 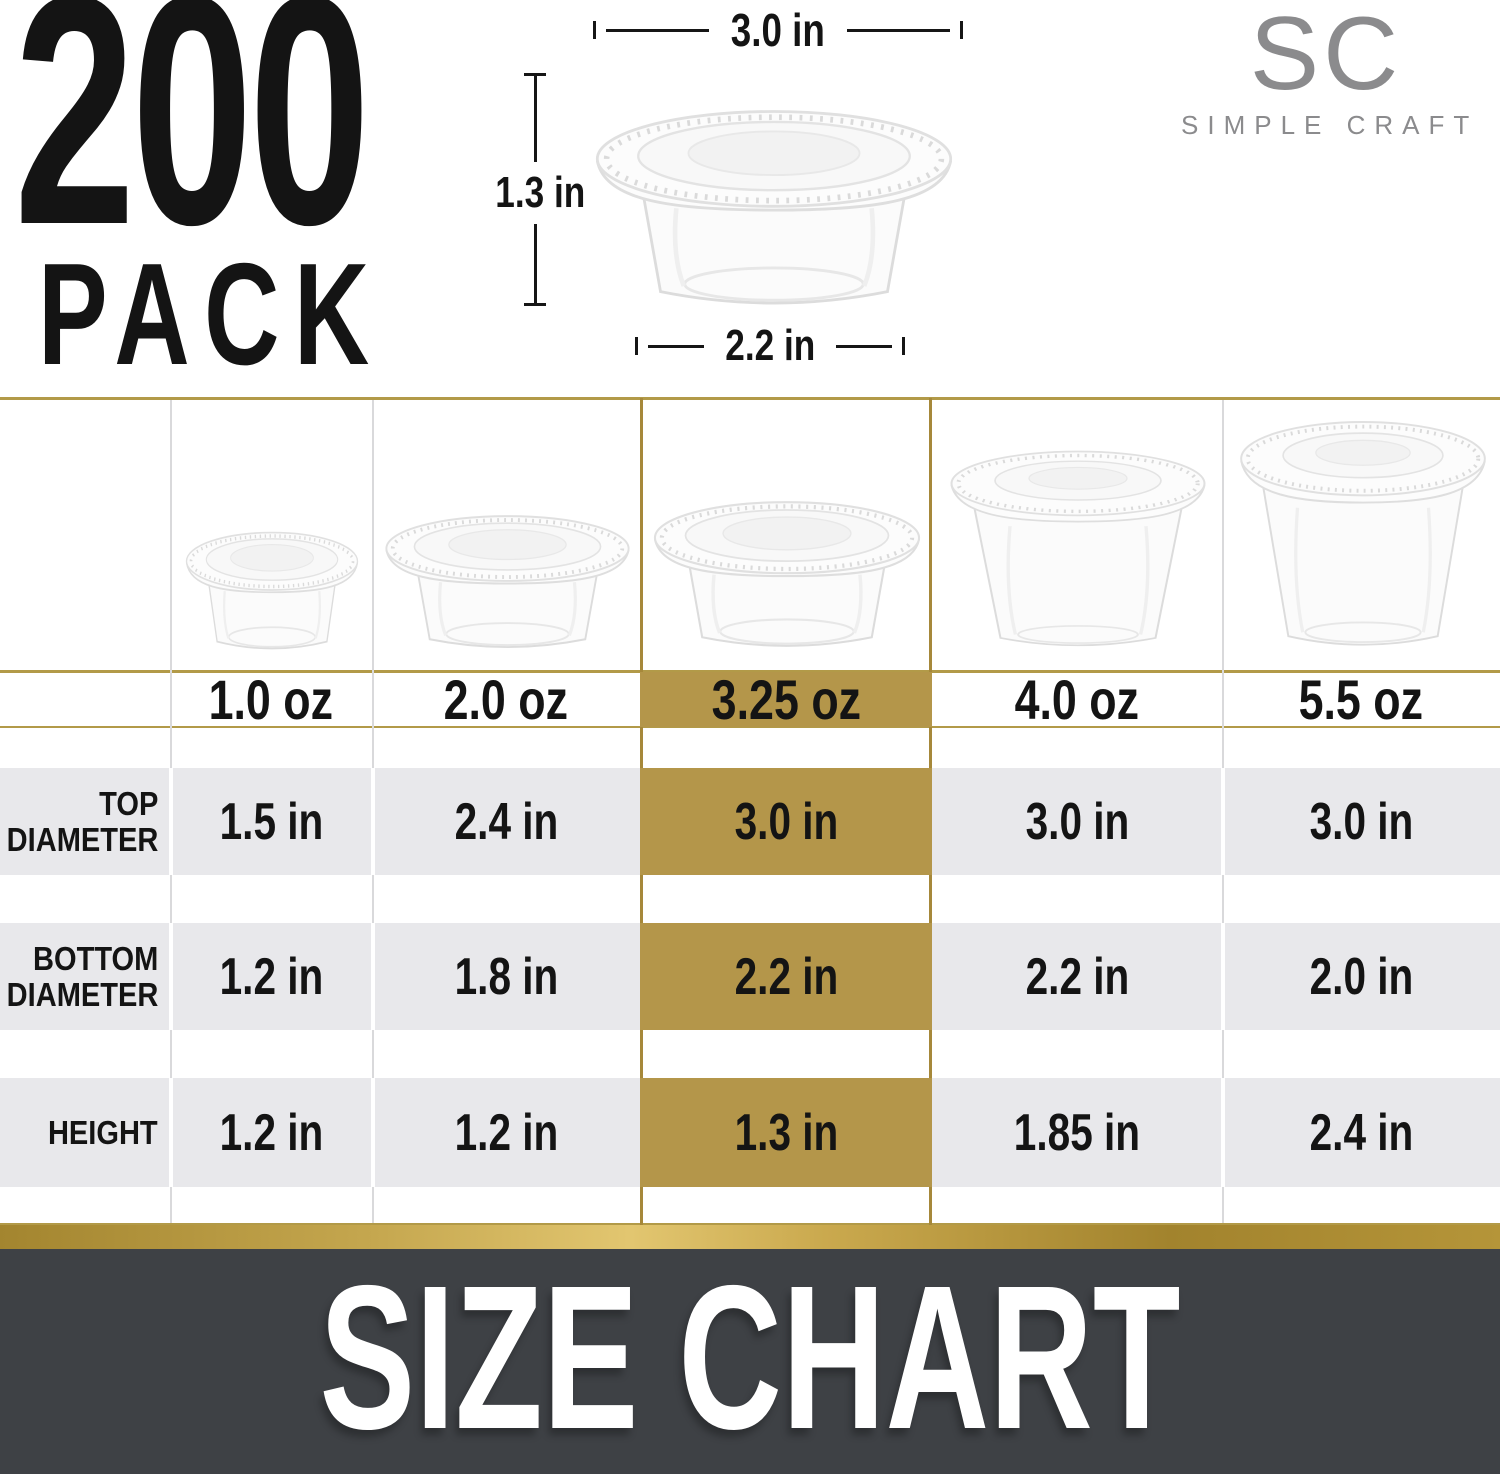 I want to click on highlighted-cell-top-diameter, so click(x=786, y=821).